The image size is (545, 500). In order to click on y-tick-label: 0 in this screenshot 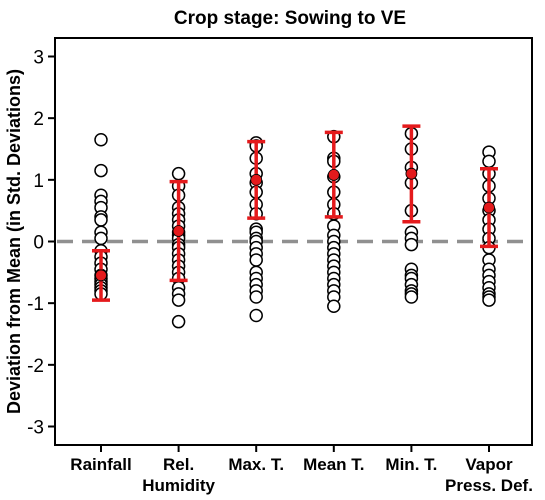, I will do `click(38, 243)`.